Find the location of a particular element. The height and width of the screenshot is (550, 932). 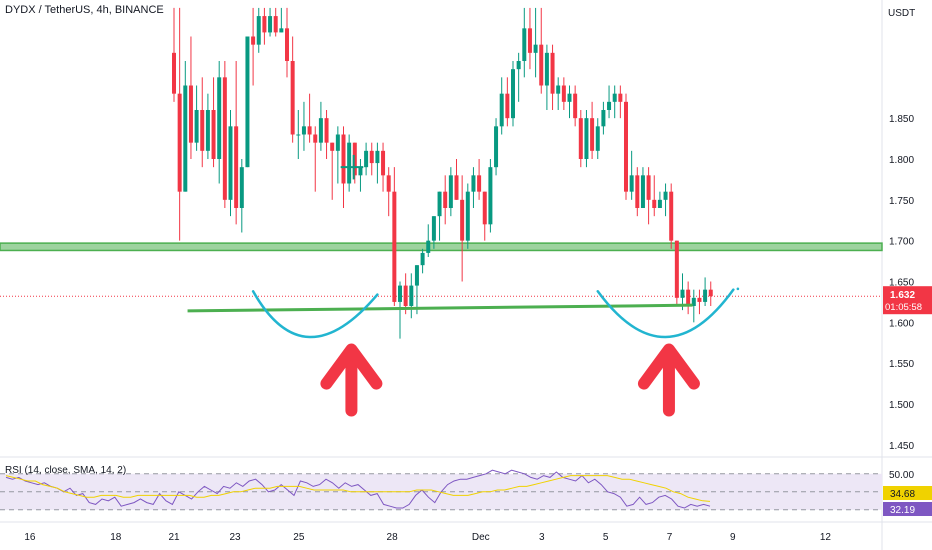

price-tick-label: 1.750 is located at coordinates (901, 201).